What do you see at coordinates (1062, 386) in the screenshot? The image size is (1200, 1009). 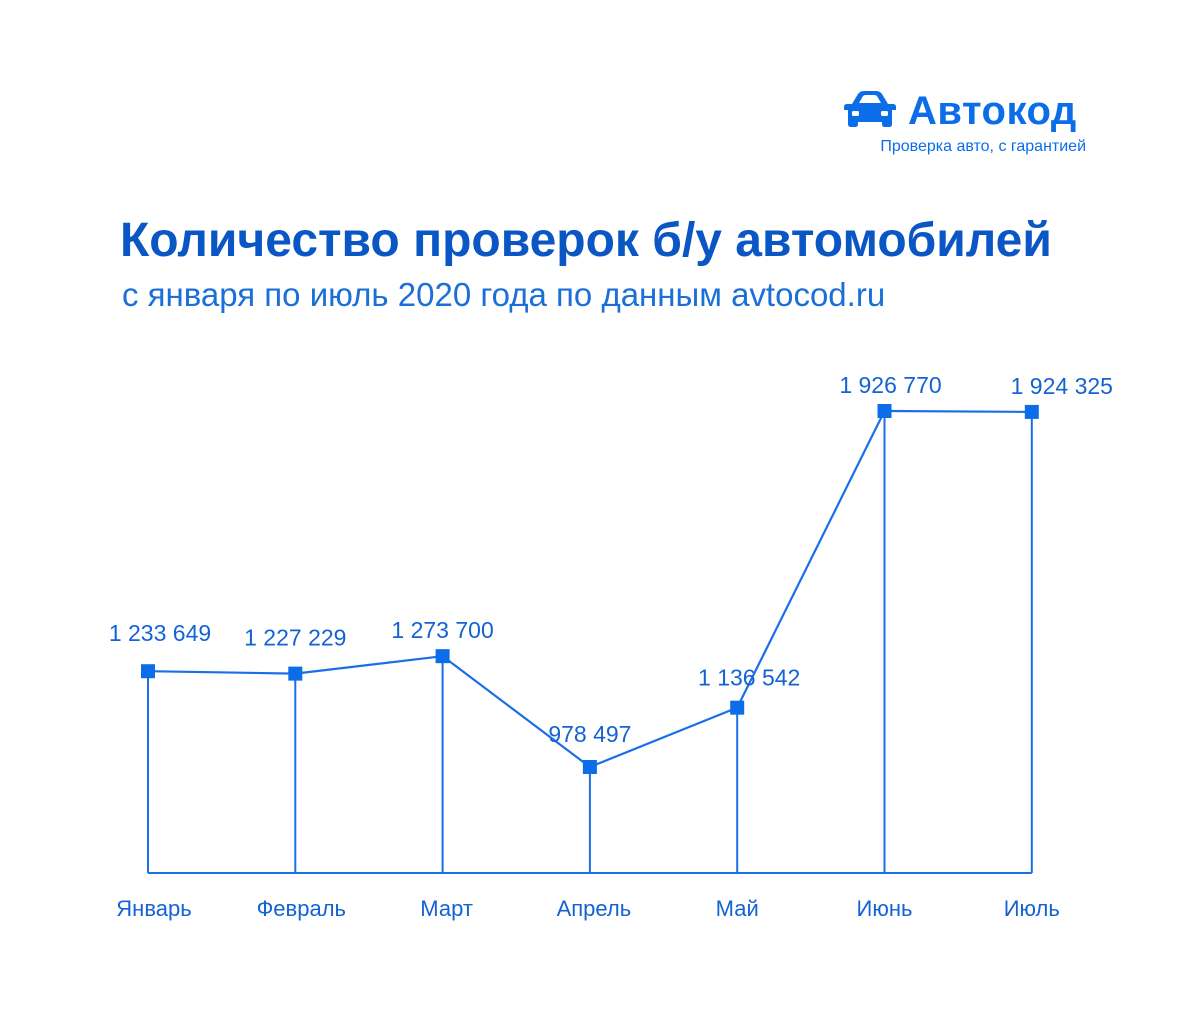 I see `value-label-7: 1 924 325` at bounding box center [1062, 386].